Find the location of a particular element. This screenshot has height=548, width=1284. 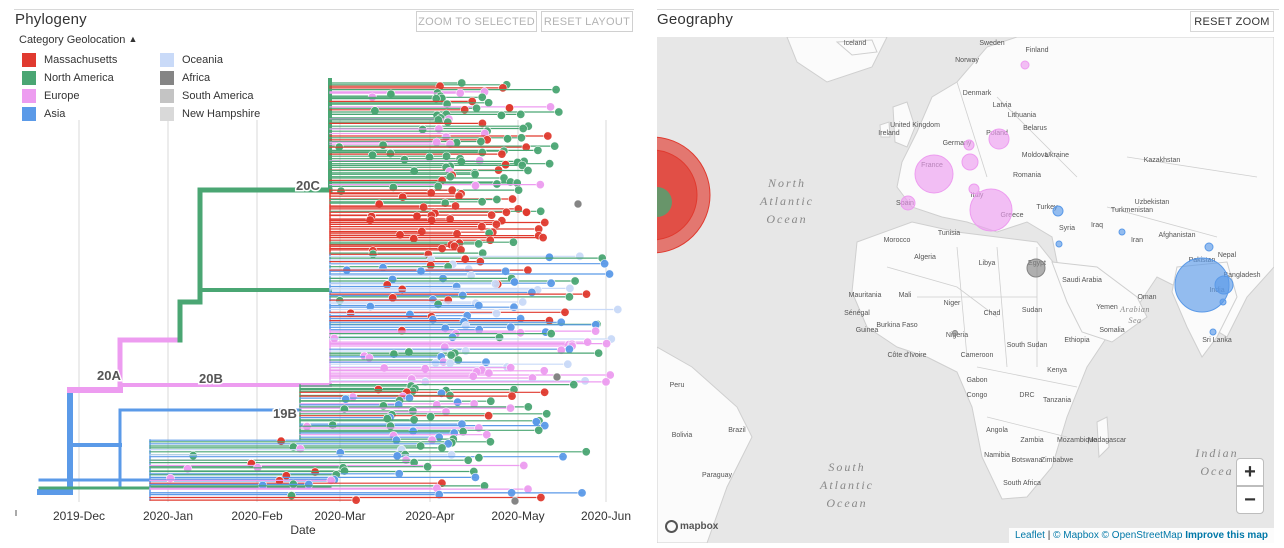

improve-map-link: Improve this map is located at coordinates (1226, 535).